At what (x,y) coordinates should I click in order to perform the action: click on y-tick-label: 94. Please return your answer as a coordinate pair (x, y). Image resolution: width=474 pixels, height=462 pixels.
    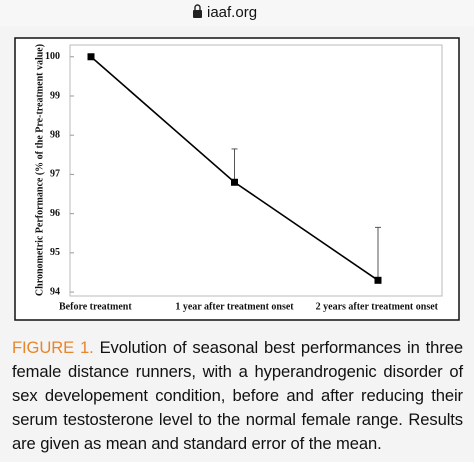
    Looking at the image, I should click on (55, 291).